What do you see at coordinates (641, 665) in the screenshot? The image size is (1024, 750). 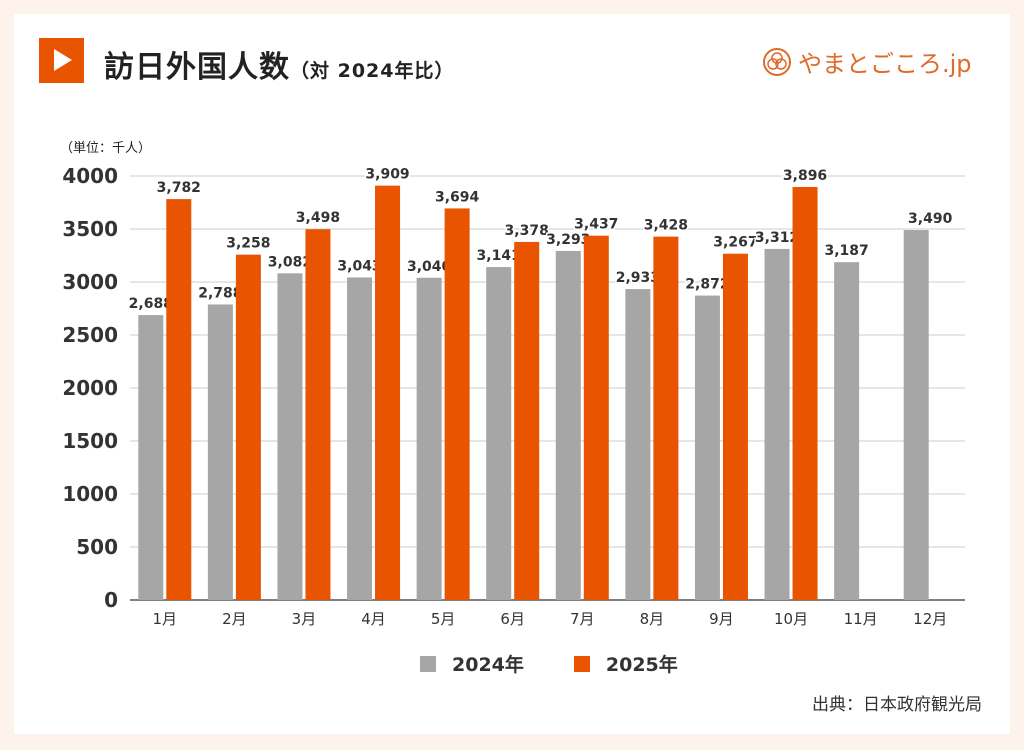 I see `legend-label: 2025年` at bounding box center [641, 665].